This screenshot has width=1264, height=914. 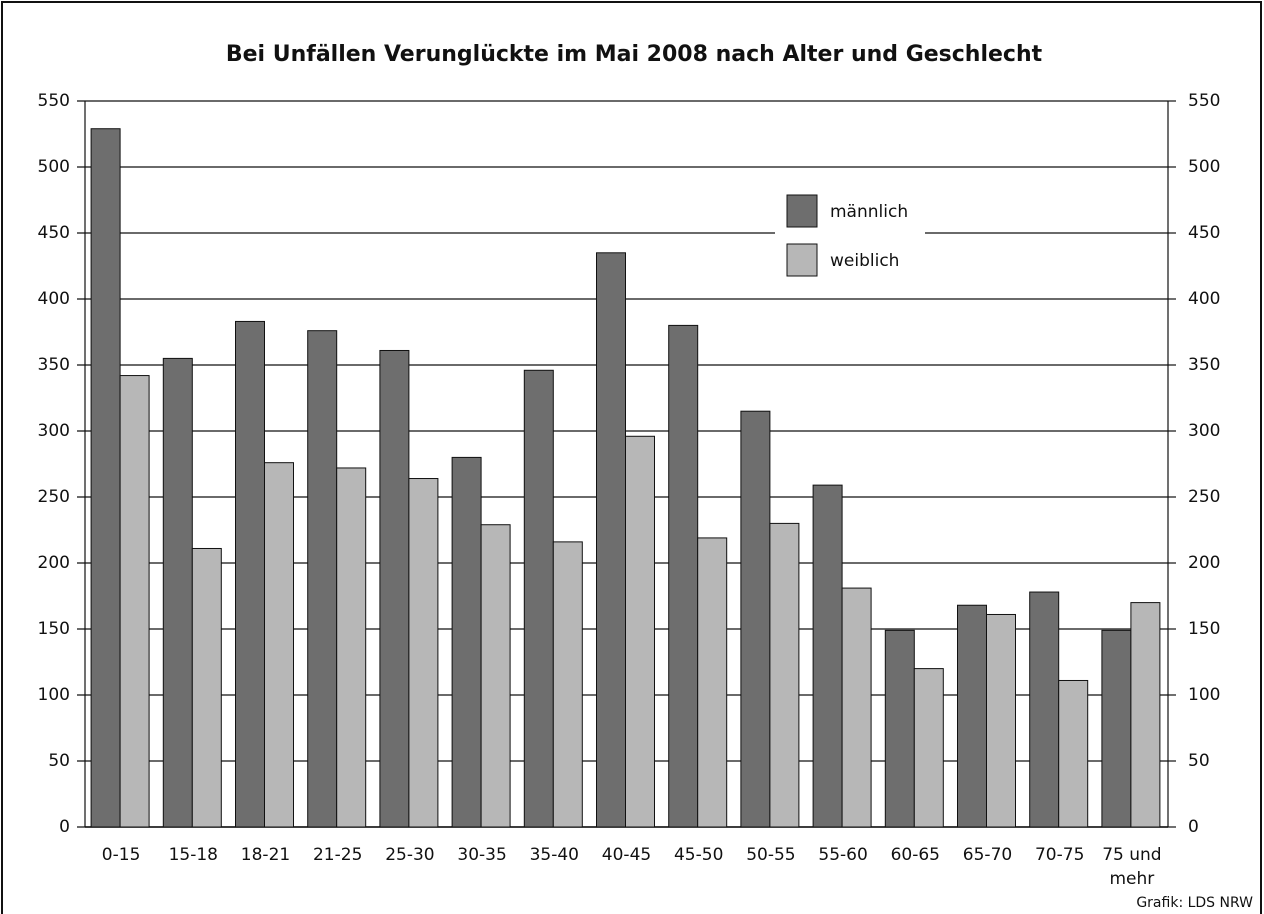 I want to click on y2-tick-label: 400, so click(x=1204, y=299).